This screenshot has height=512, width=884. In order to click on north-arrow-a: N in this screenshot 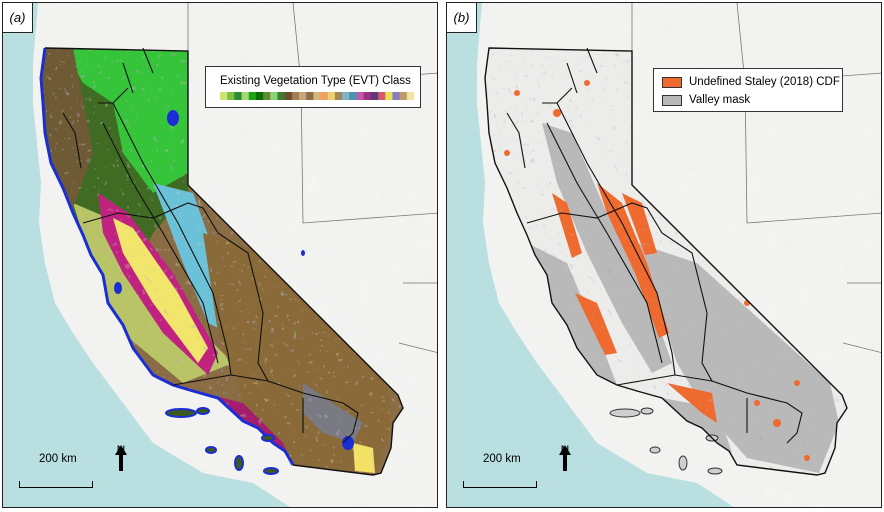, I will do `click(121, 469)`.